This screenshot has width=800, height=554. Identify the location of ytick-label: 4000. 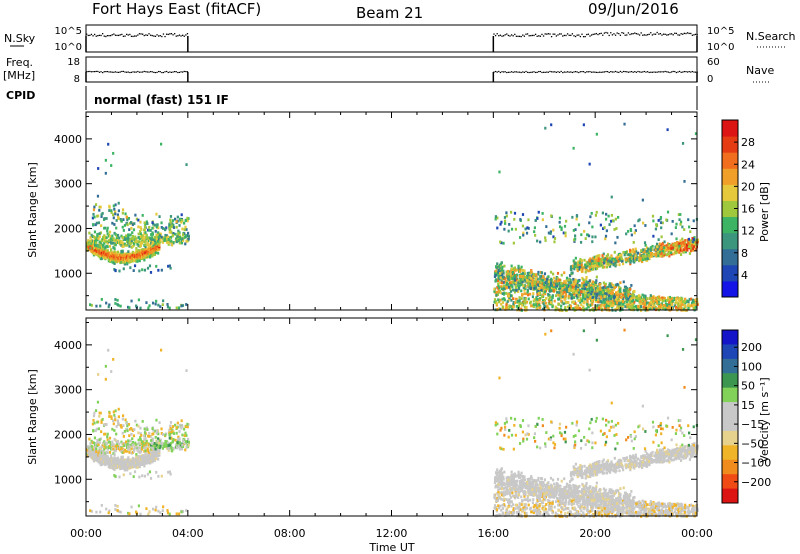
(68, 139).